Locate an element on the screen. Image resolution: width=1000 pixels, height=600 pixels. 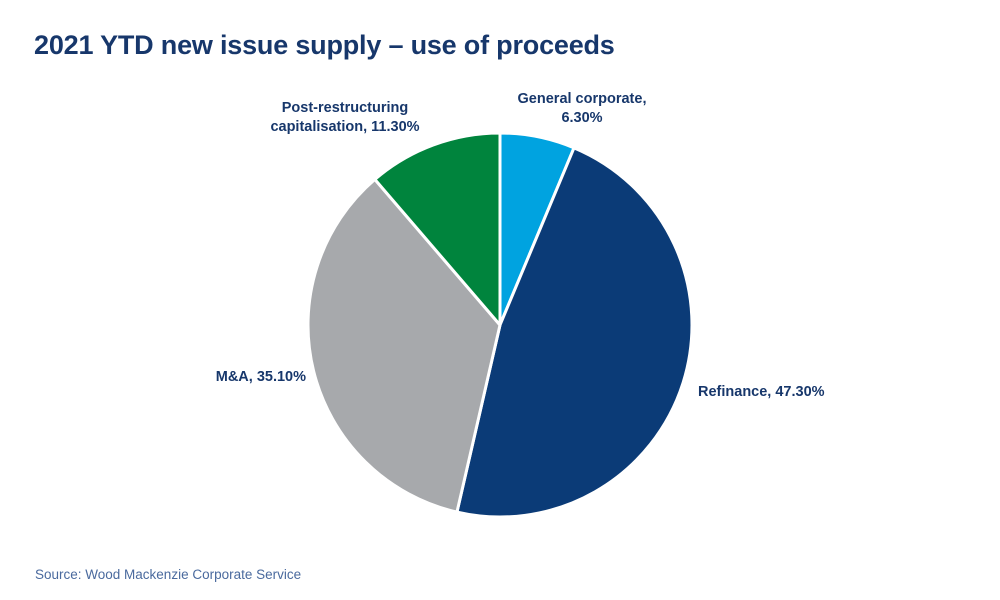
slice-label-general-corporate: General corporate, 6.30% is located at coordinates (582, 109).